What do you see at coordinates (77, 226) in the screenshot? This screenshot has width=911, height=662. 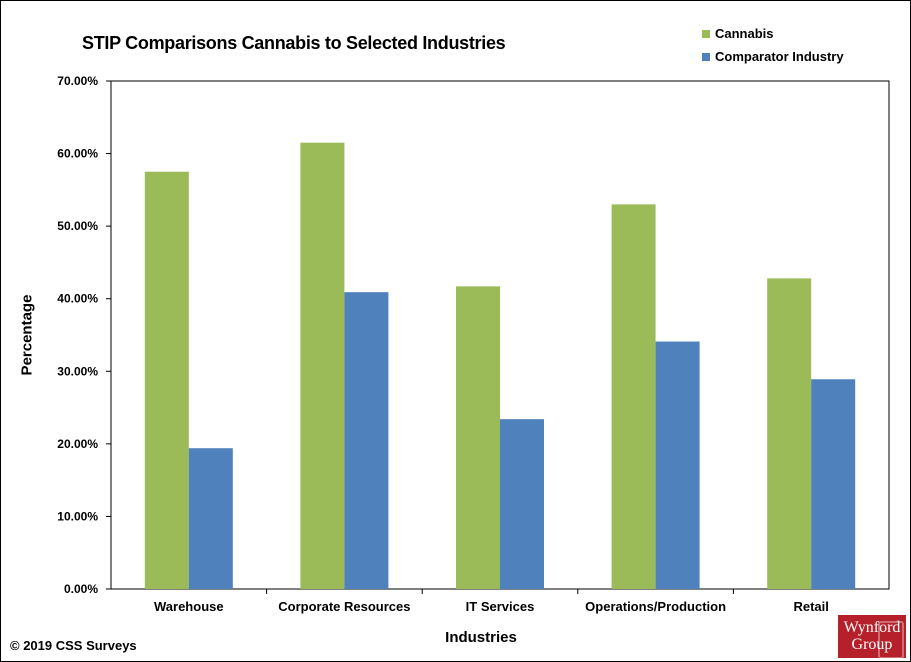 I see `y-tick-label: 50.00%` at bounding box center [77, 226].